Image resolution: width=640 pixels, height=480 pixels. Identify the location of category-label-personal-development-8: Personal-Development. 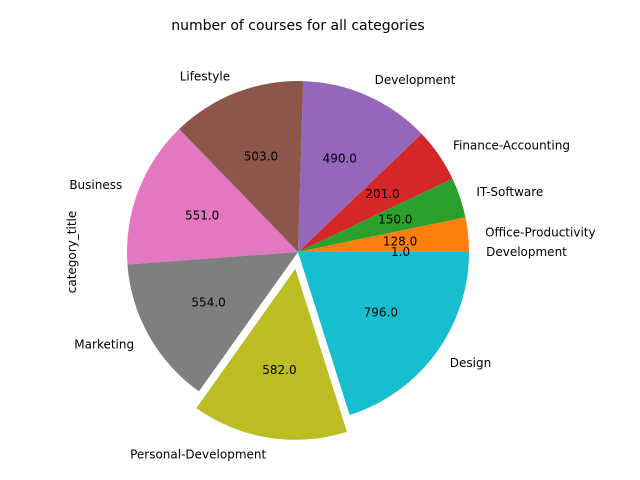
(198, 455).